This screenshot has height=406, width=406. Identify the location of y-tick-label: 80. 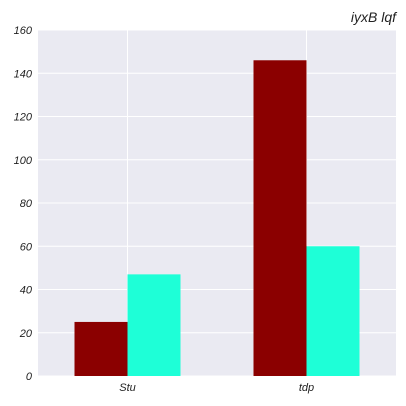
(26, 204).